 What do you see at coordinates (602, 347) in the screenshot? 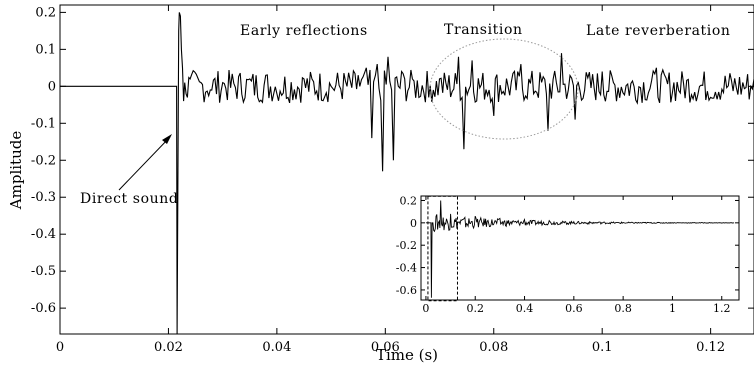
I see `x-tick-label: 0.1` at bounding box center [602, 347].